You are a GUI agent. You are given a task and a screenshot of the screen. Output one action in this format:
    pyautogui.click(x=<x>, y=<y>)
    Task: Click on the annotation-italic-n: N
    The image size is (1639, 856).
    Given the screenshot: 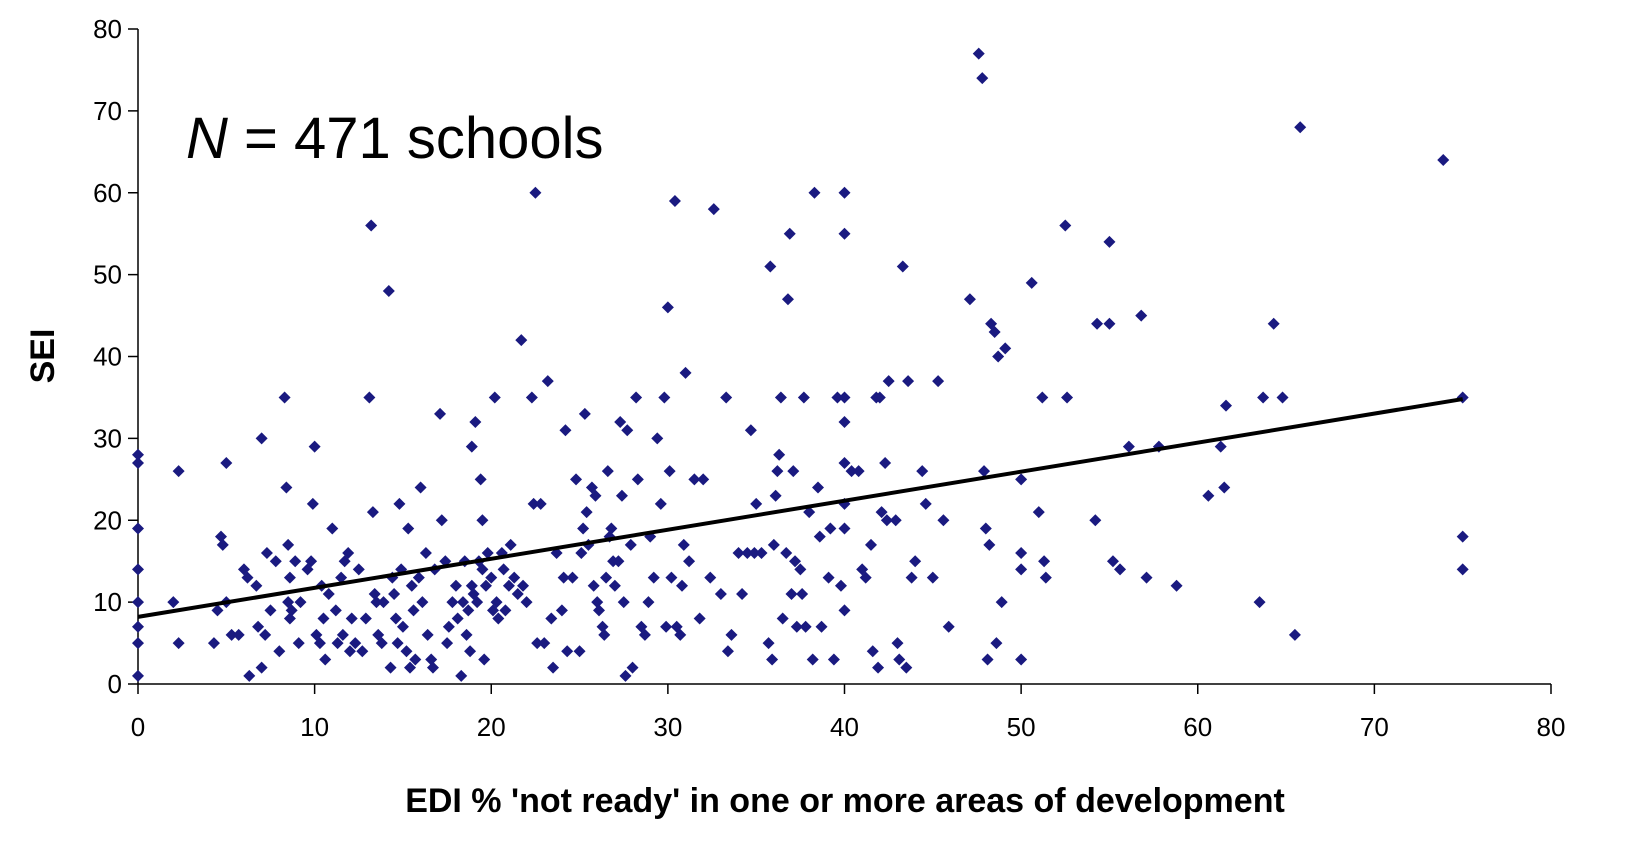 What is the action you would take?
    pyautogui.click(x=207, y=138)
    